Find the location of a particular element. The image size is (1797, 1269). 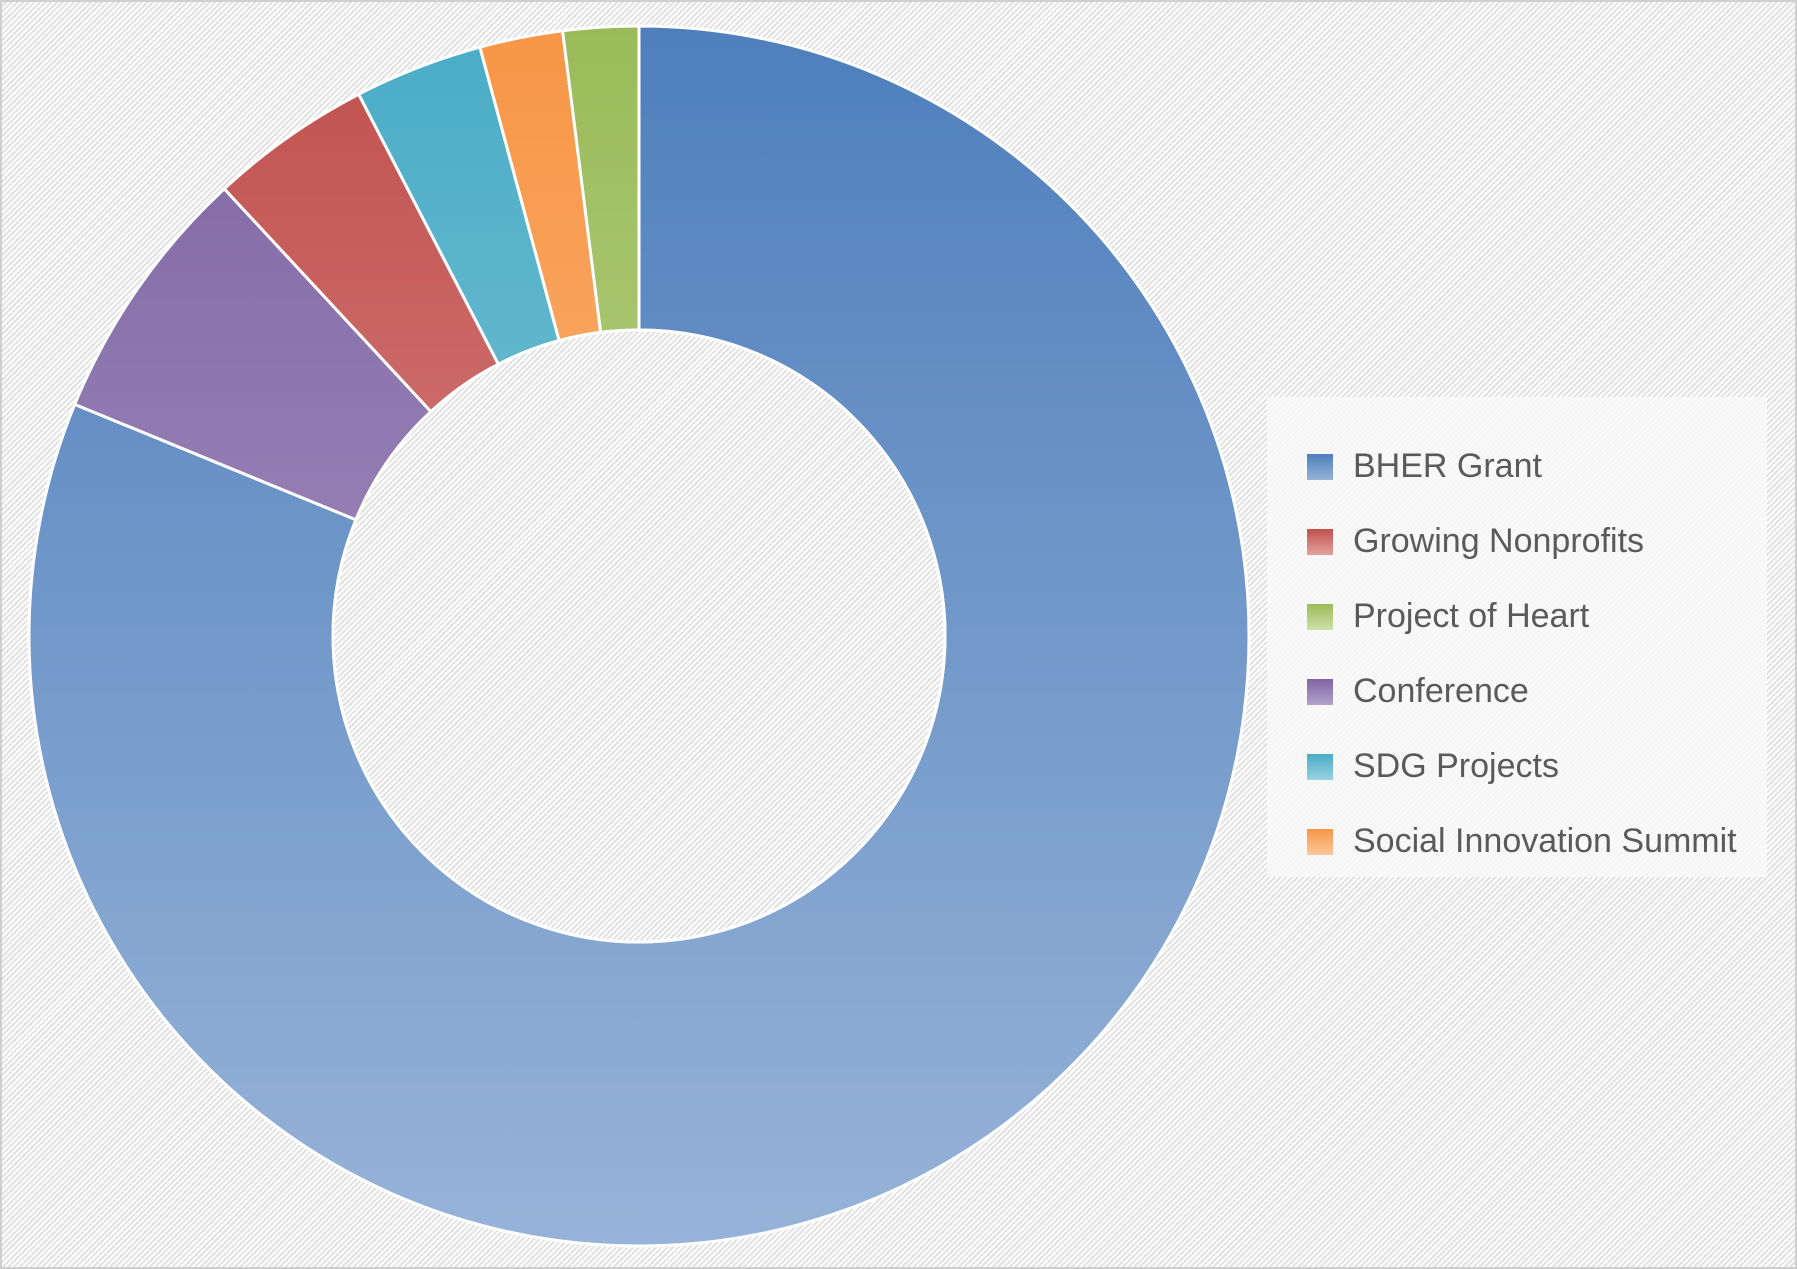

legend-label-bher-grant: BHER Grant is located at coordinates (1447, 466).